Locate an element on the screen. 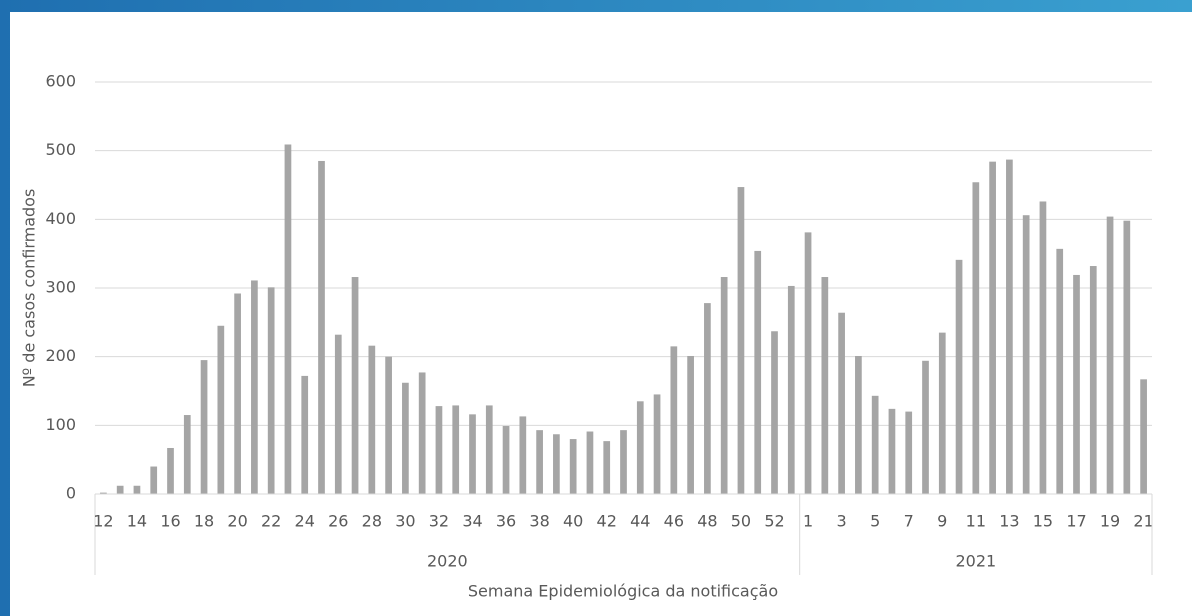 The height and width of the screenshot is (616, 1192). x-tick-label: 50 is located at coordinates (741, 521).